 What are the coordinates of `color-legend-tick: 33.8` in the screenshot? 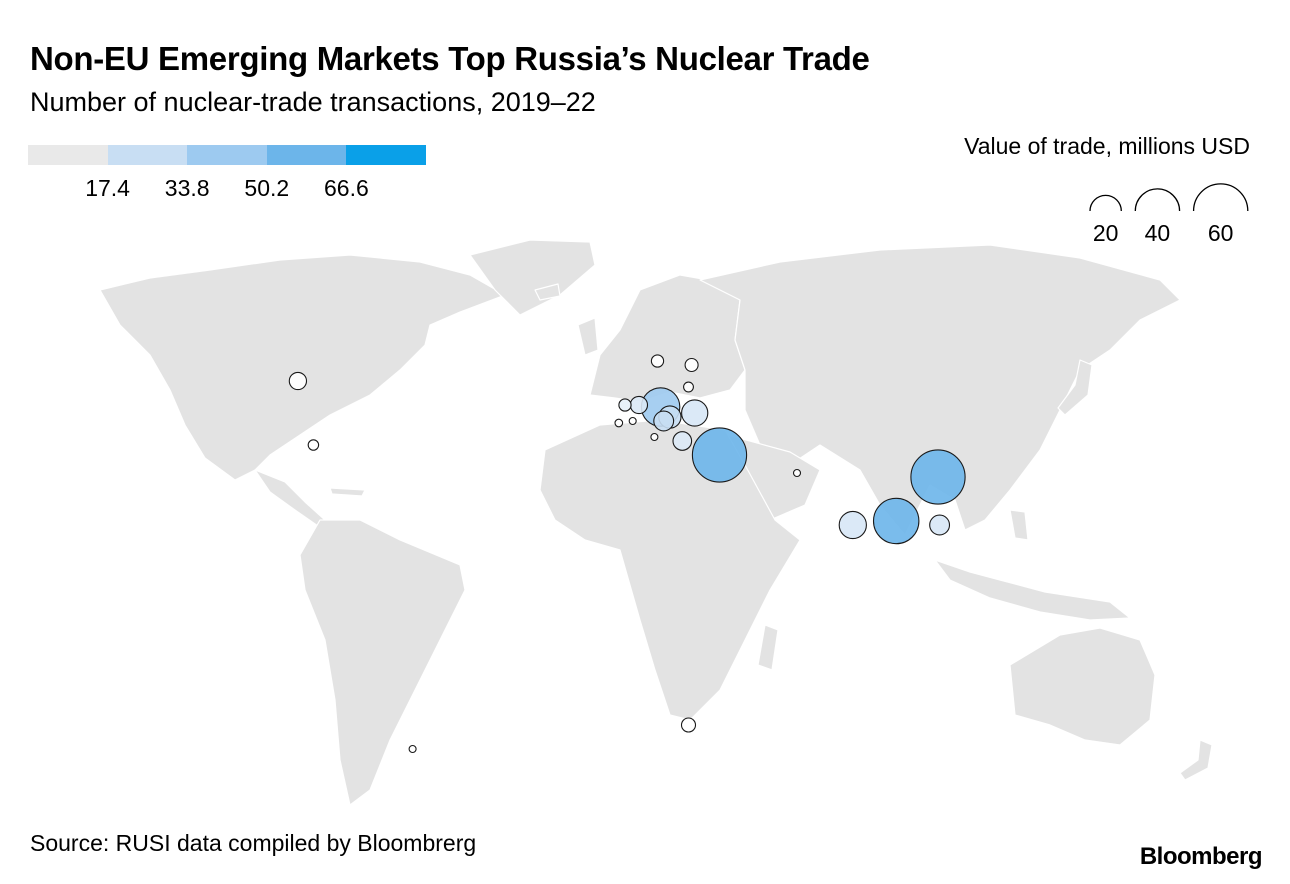 It's located at (187, 188).